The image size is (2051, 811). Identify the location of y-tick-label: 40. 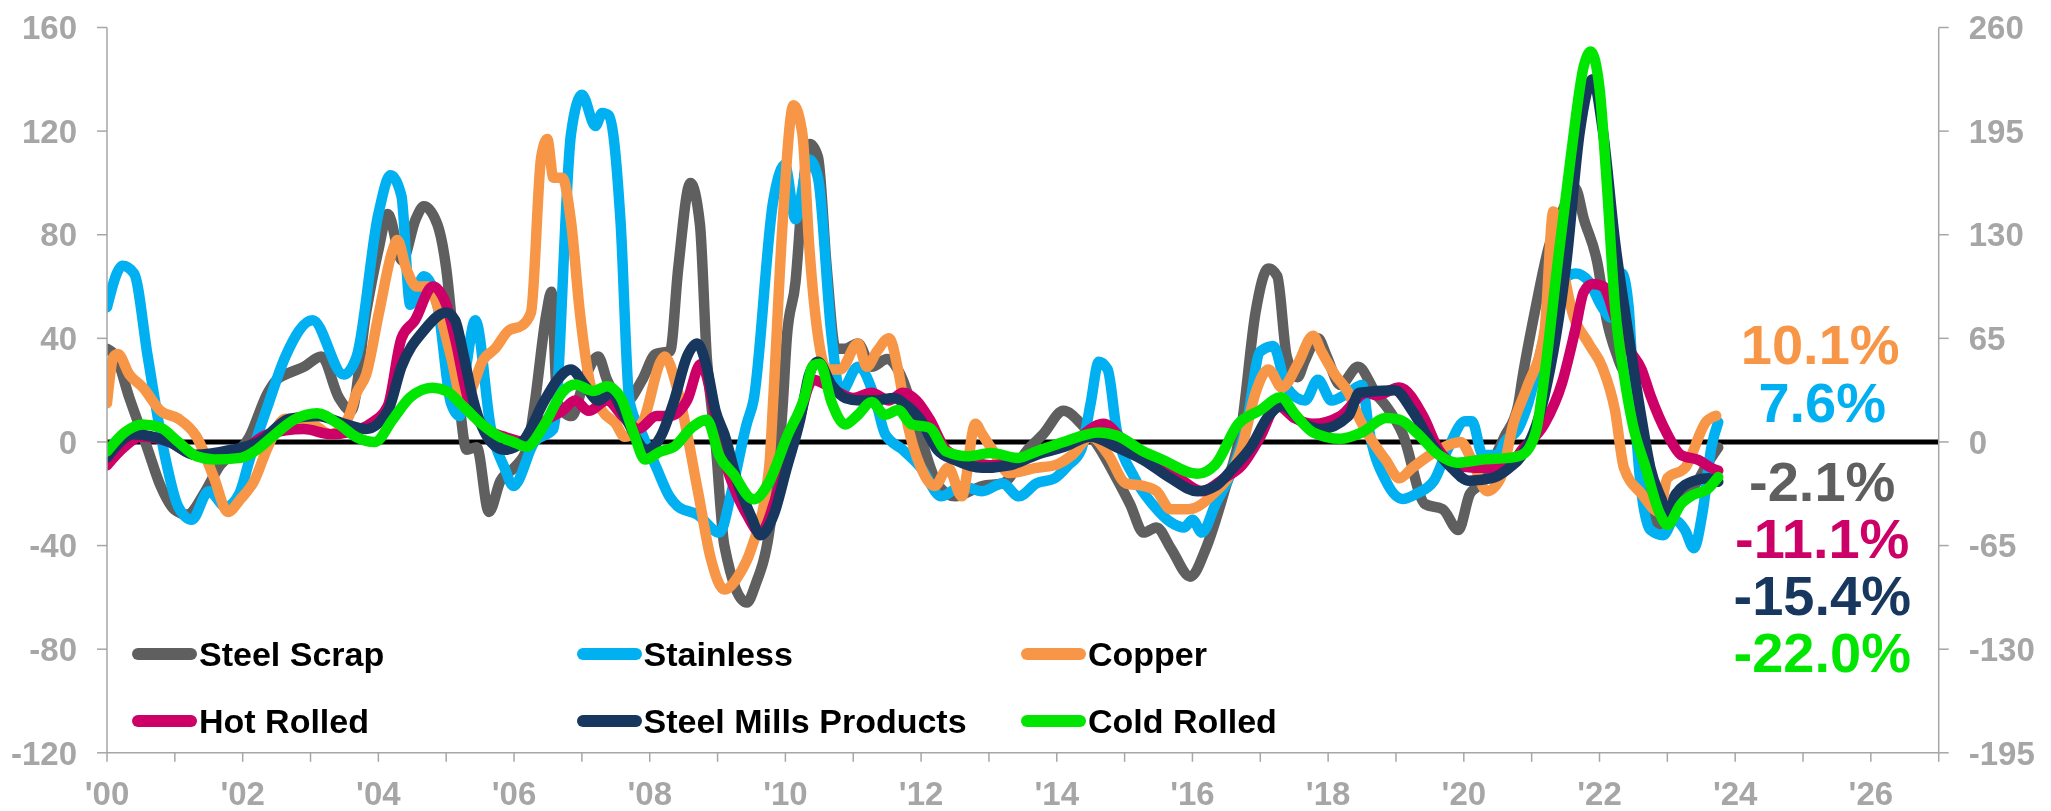
(58, 339).